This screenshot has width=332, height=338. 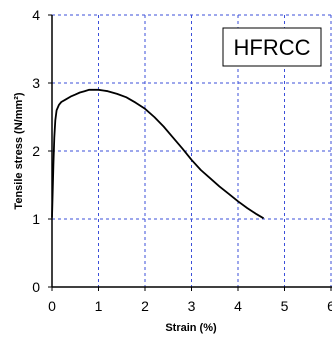 I want to click on x-tick-label: 0, so click(x=52, y=306).